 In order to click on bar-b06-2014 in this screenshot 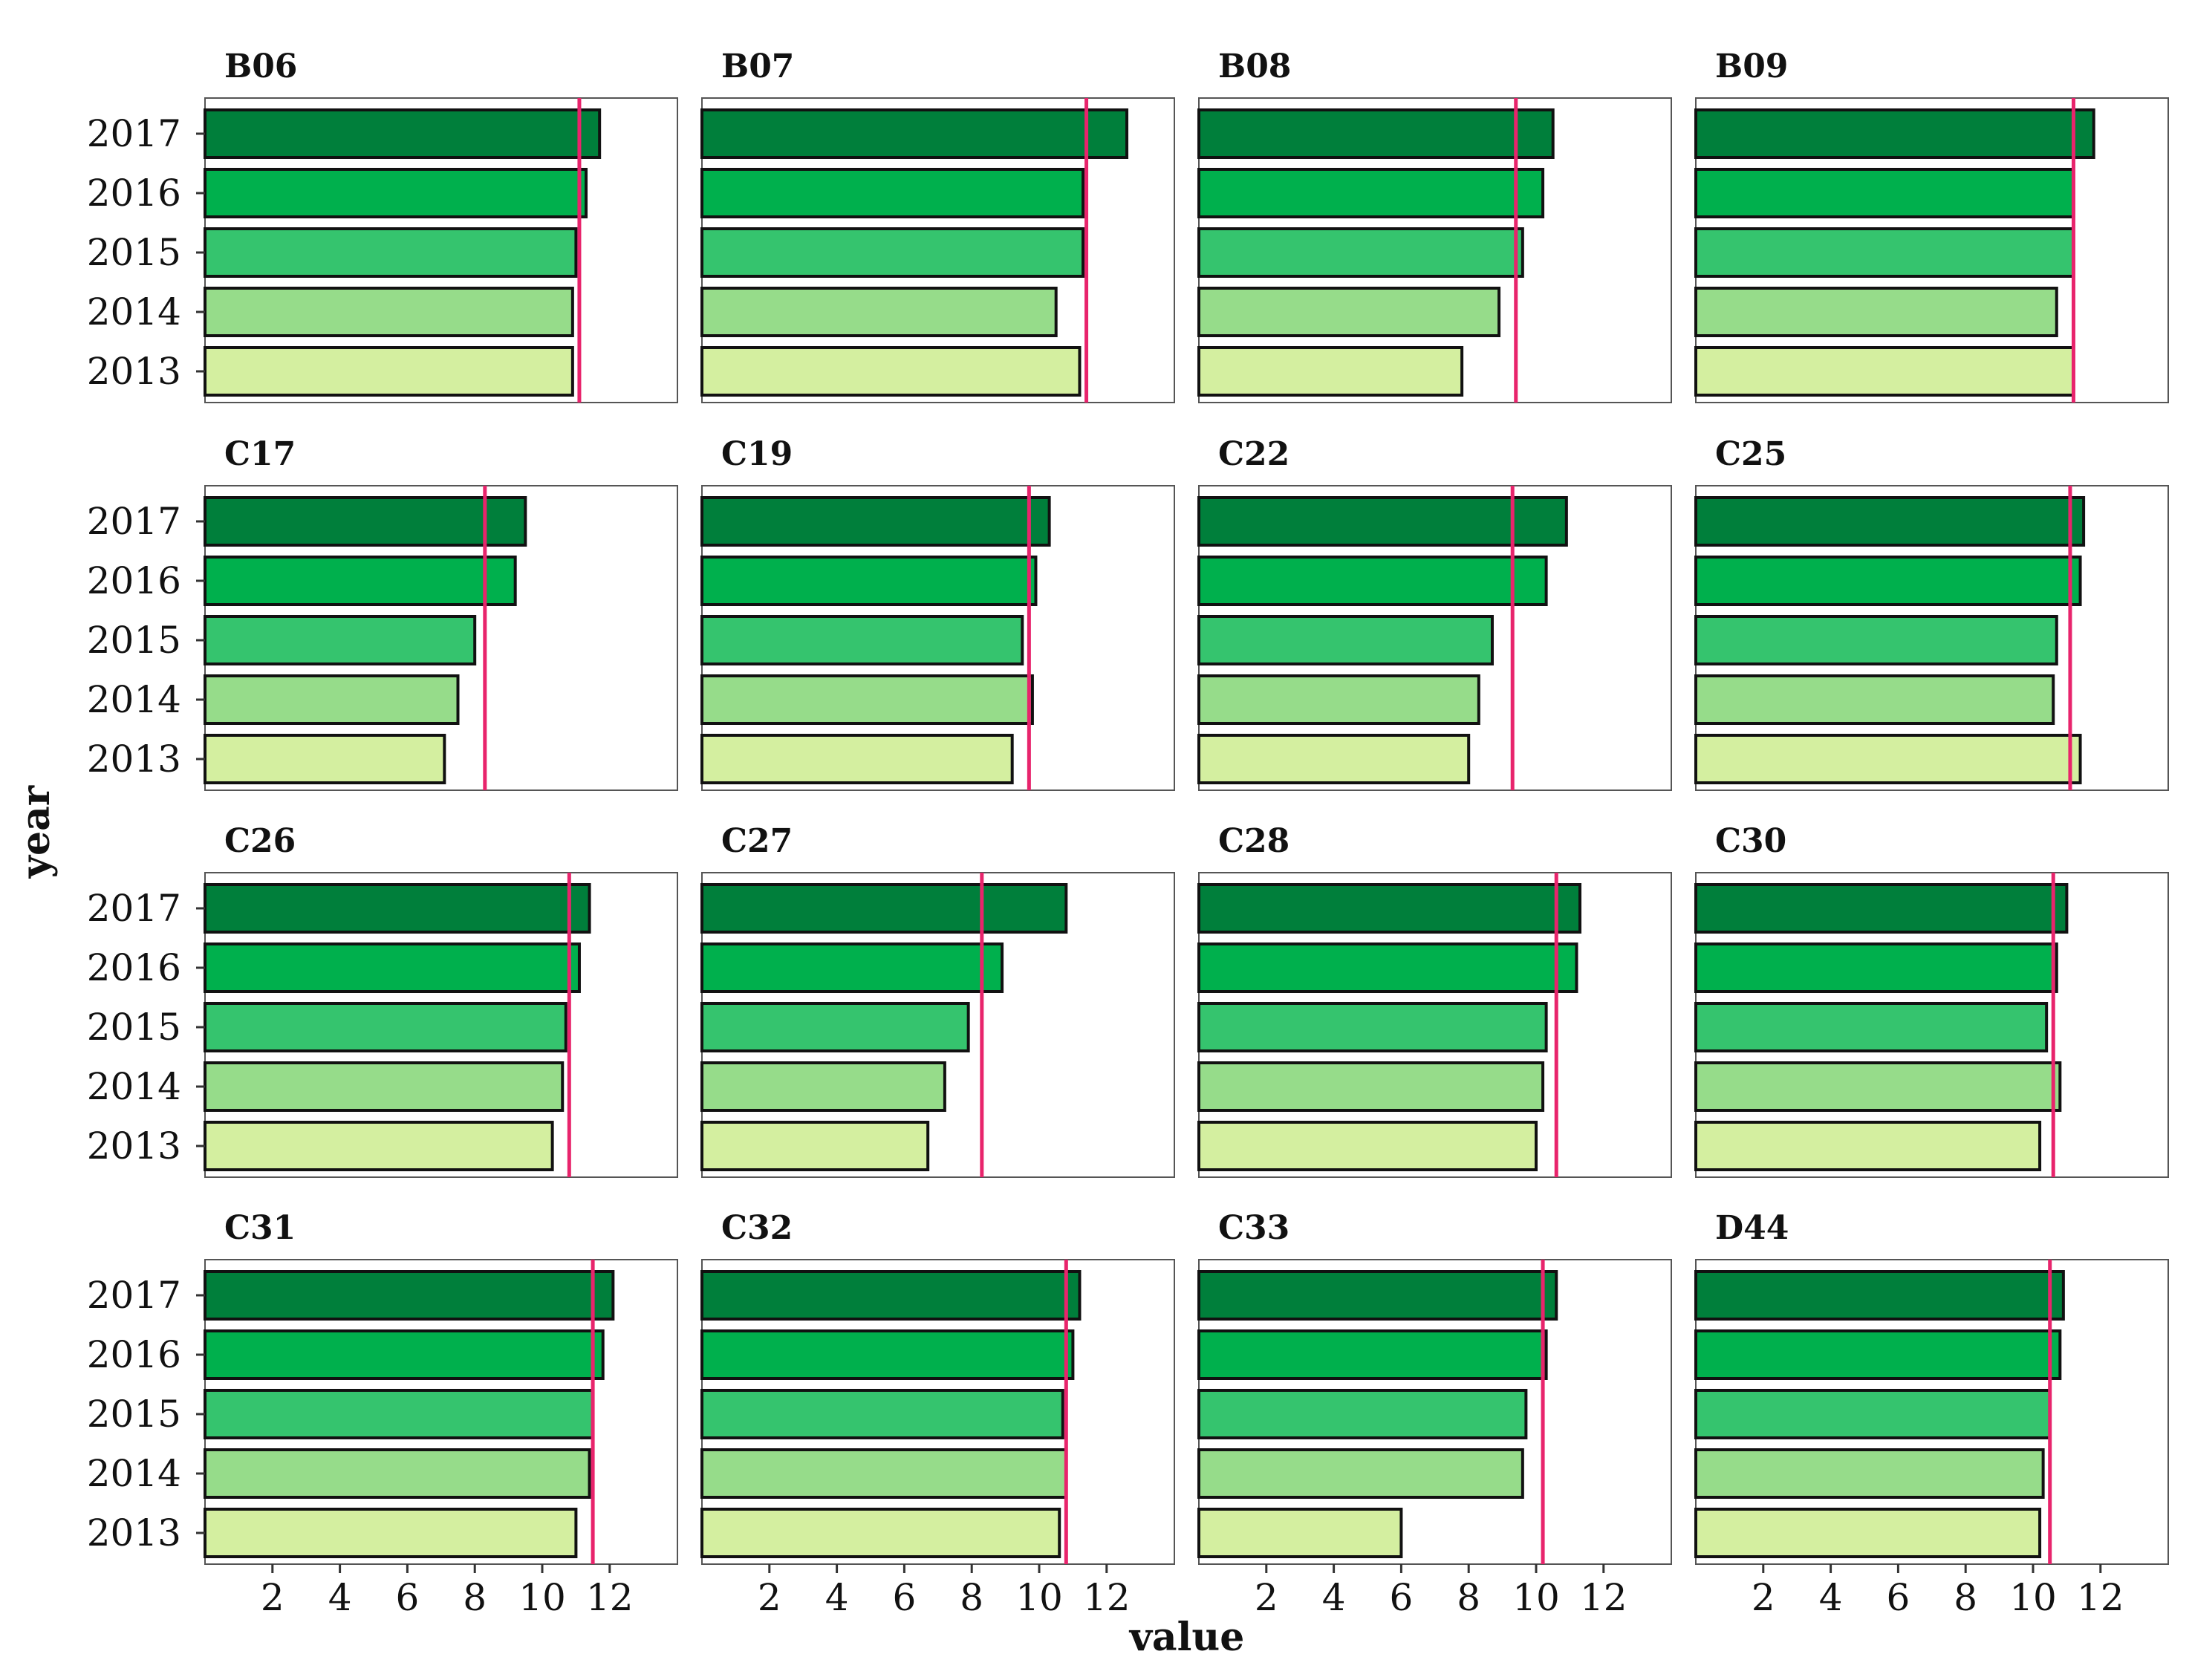, I will do `click(389, 312)`.